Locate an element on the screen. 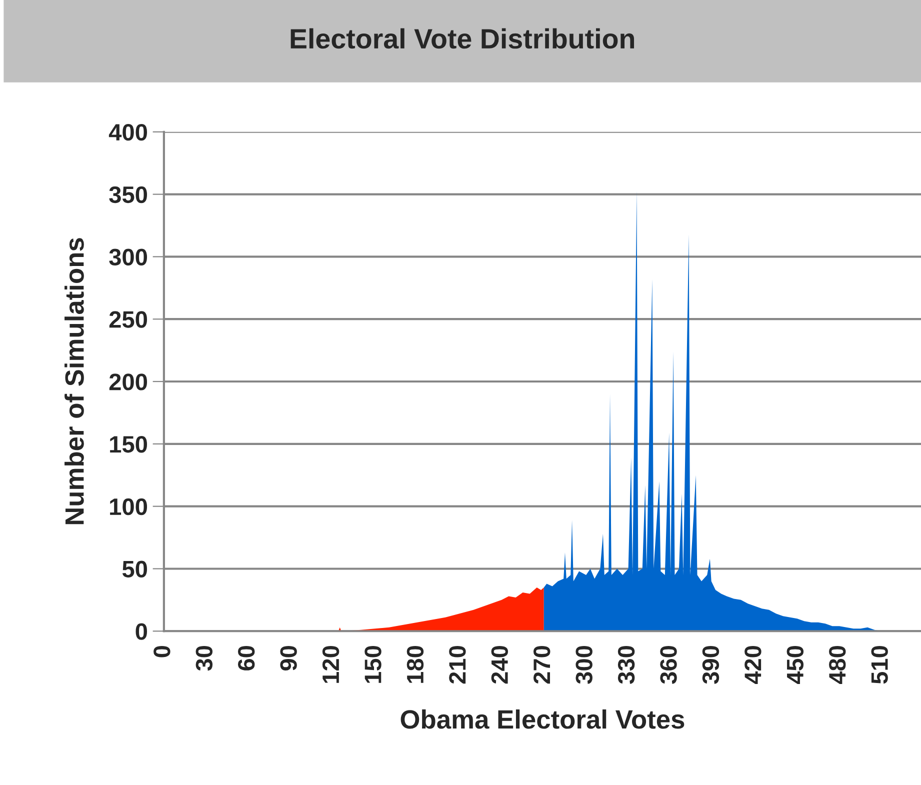 Image resolution: width=921 pixels, height=785 pixels. x-axis-title: Obama Electoral Votes is located at coordinates (542, 719).